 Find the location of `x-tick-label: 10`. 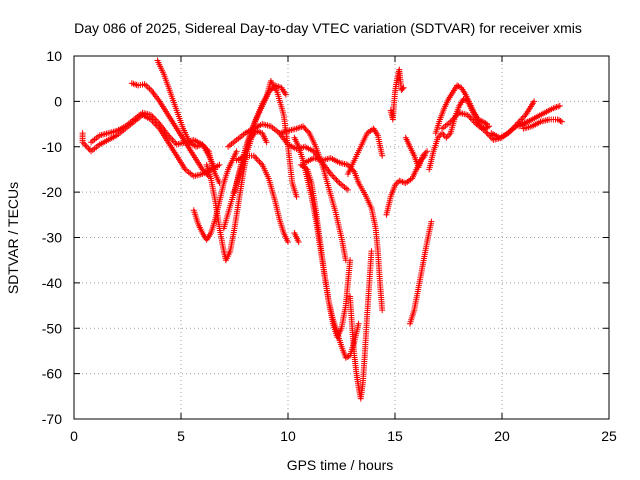

x-tick-label: 10 is located at coordinates (288, 436).